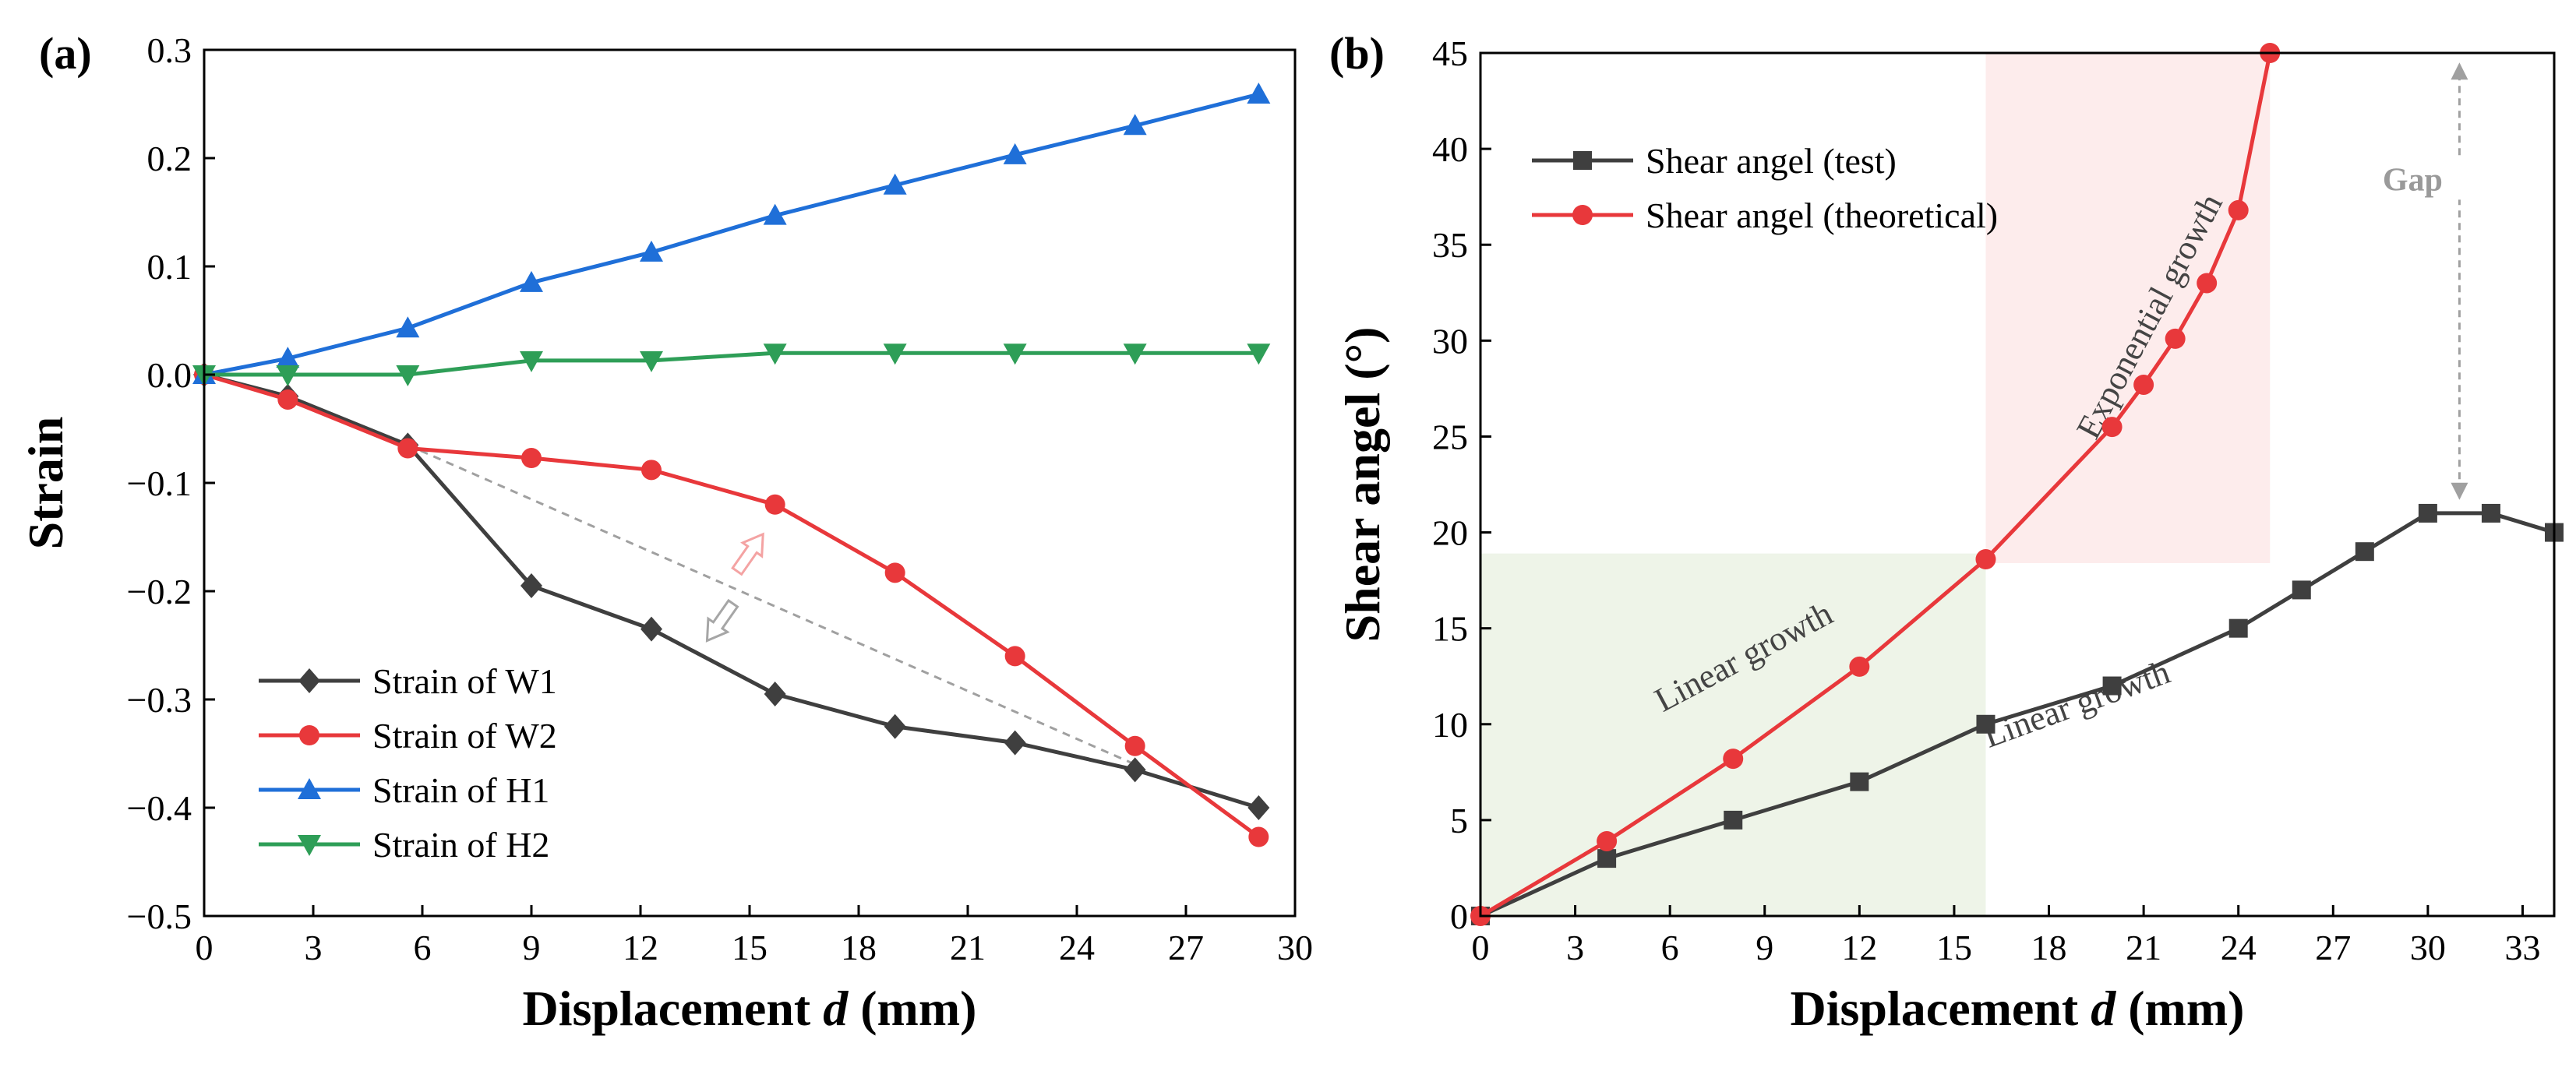  What do you see at coordinates (1450, 53) in the screenshot?
I see `y-tick-label: 45` at bounding box center [1450, 53].